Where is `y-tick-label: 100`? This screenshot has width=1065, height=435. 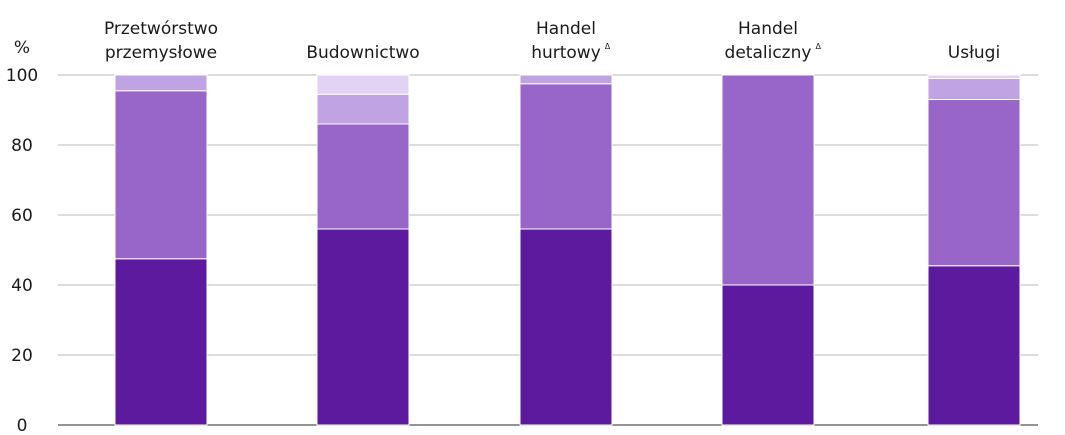 y-tick-label: 100 is located at coordinates (22, 76).